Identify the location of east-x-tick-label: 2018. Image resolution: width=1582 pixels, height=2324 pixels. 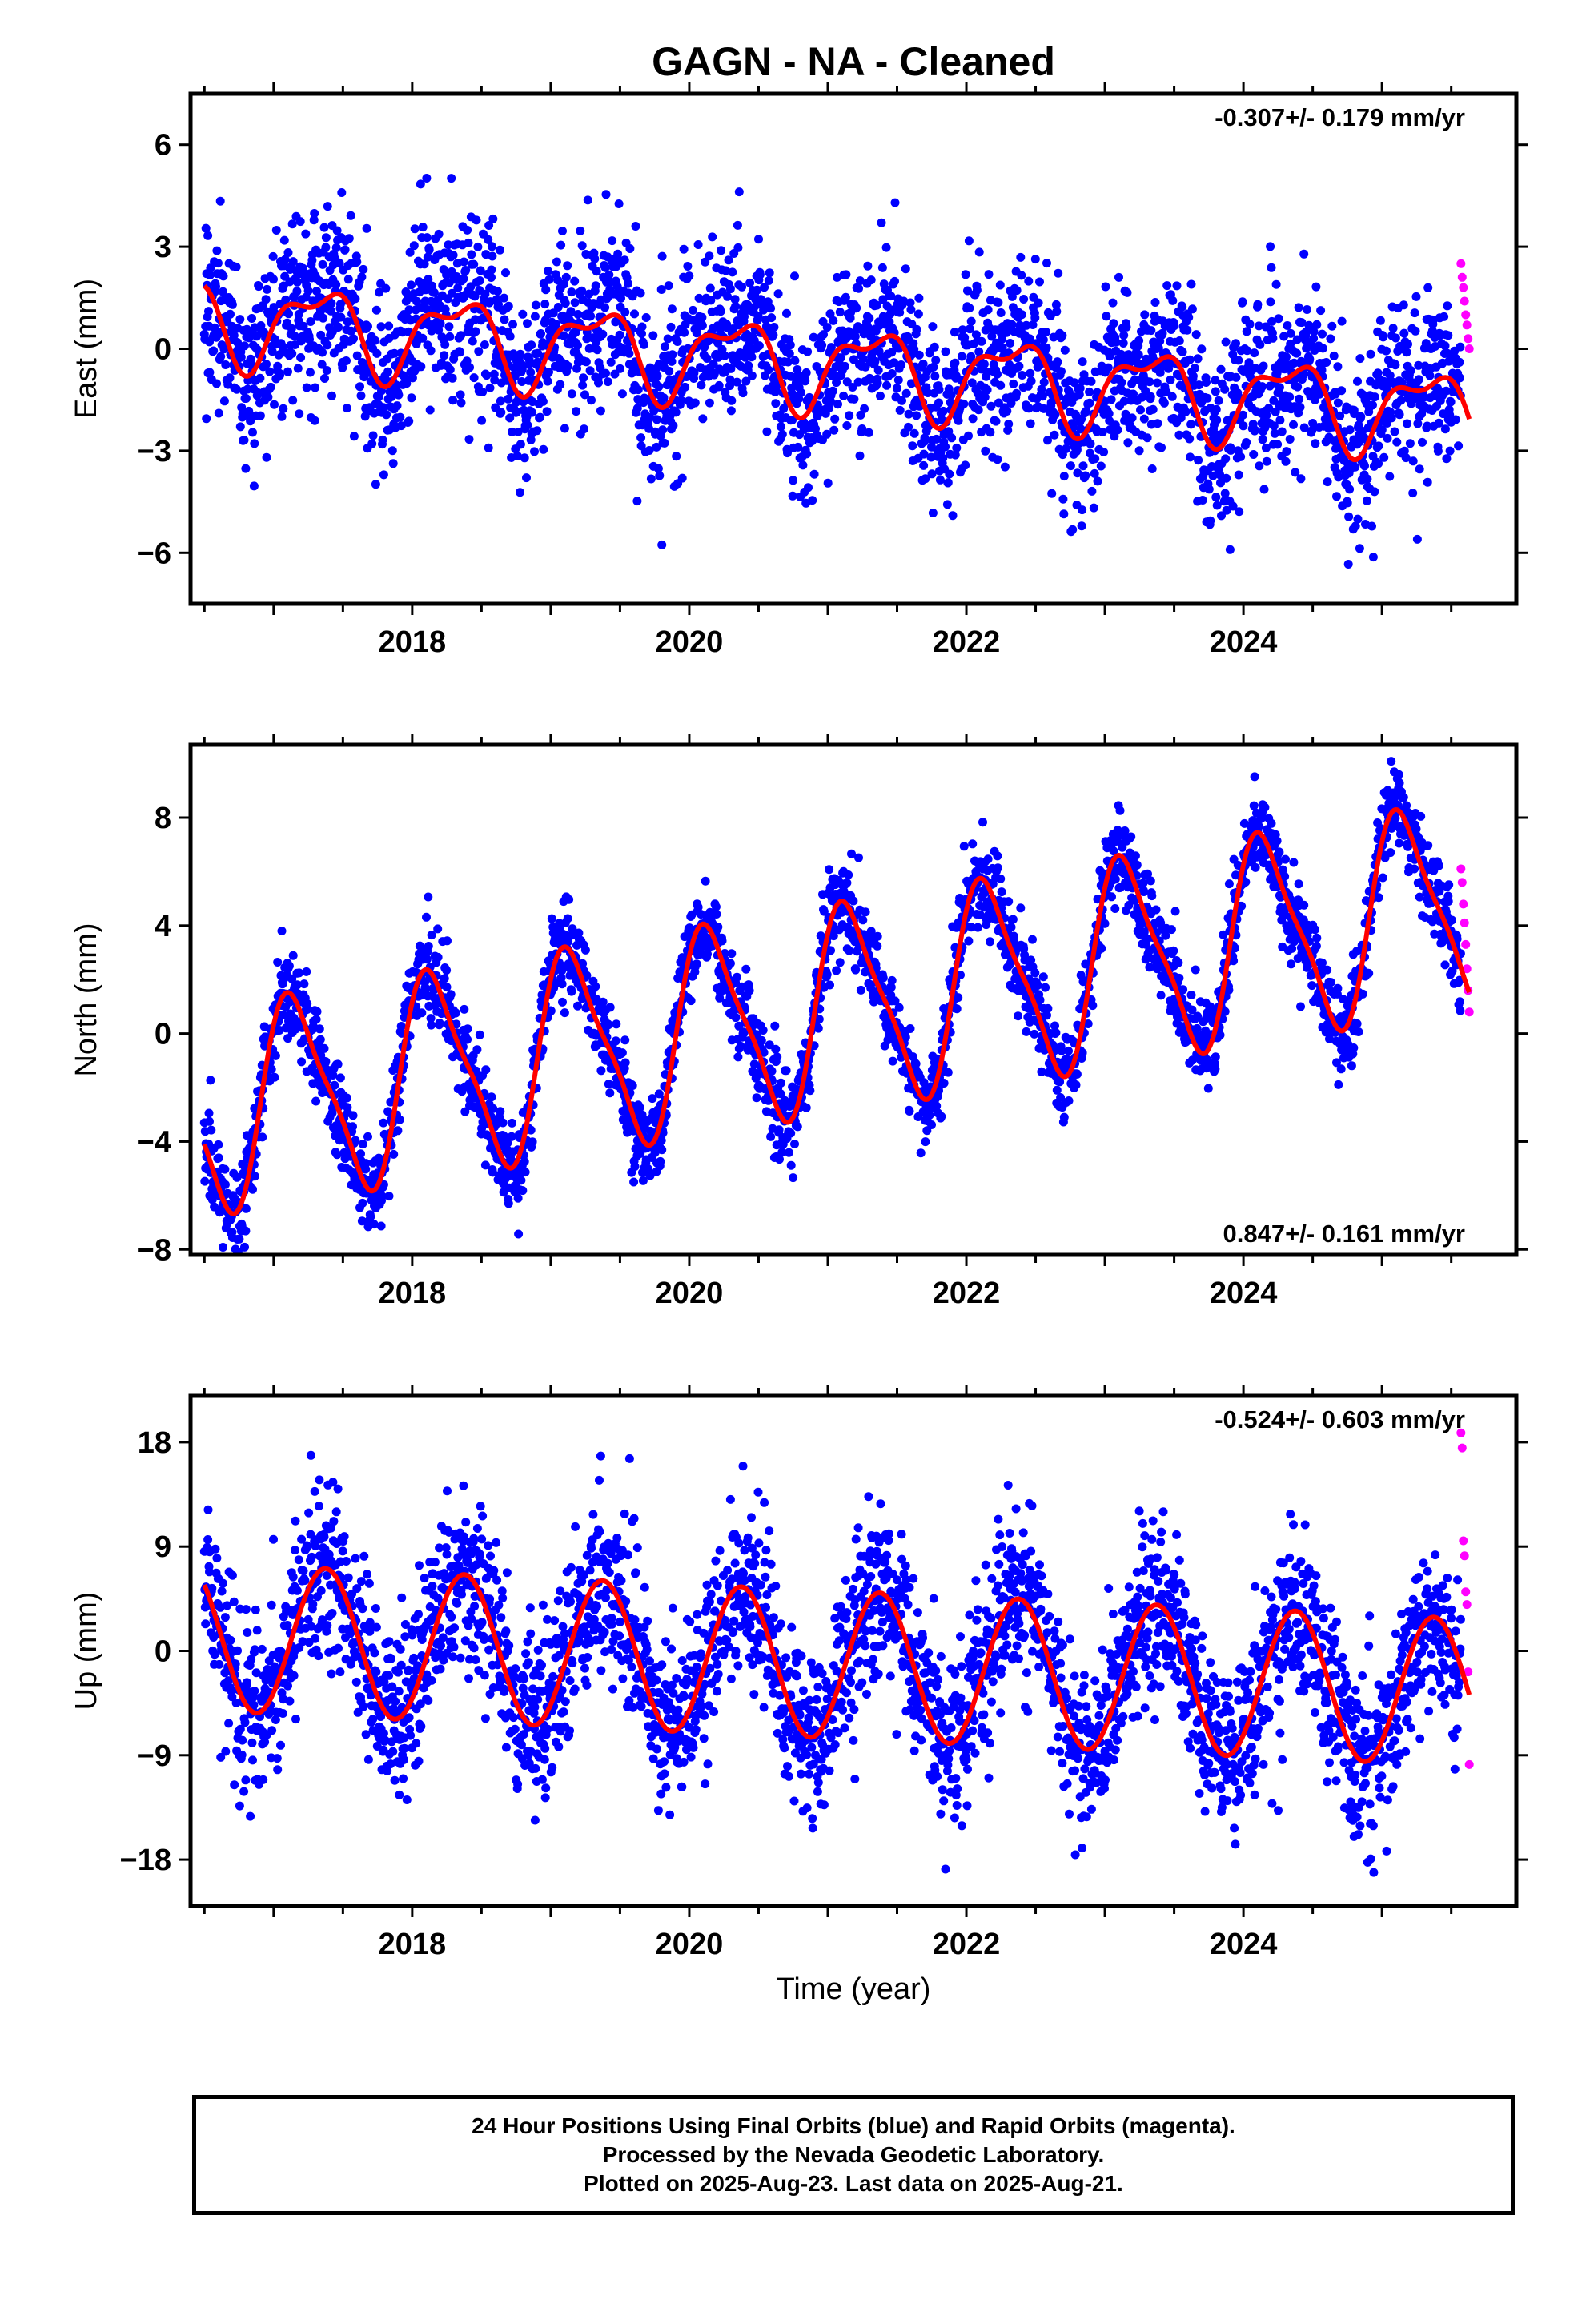
(413, 642).